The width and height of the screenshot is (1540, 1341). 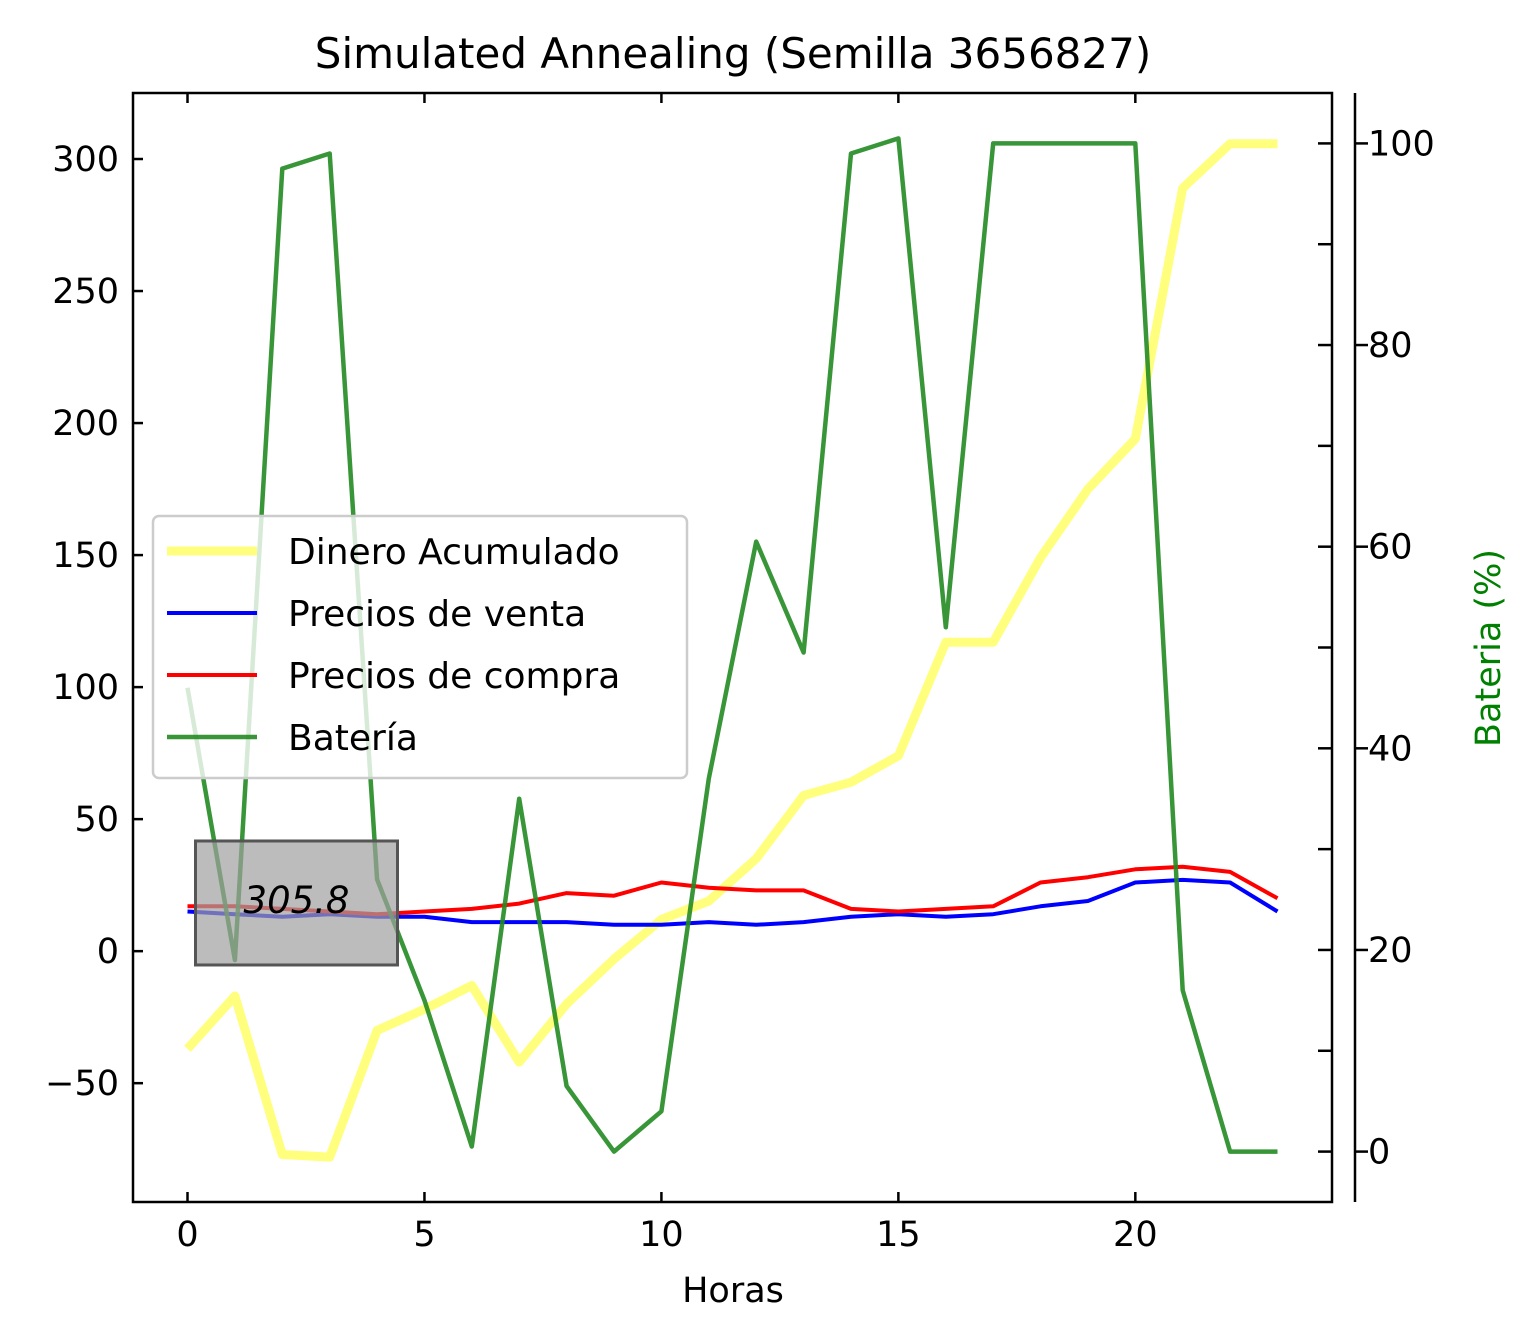 I want to click on chart-title: Simulated Annealing (Semilla 3656827), so click(x=733, y=53).